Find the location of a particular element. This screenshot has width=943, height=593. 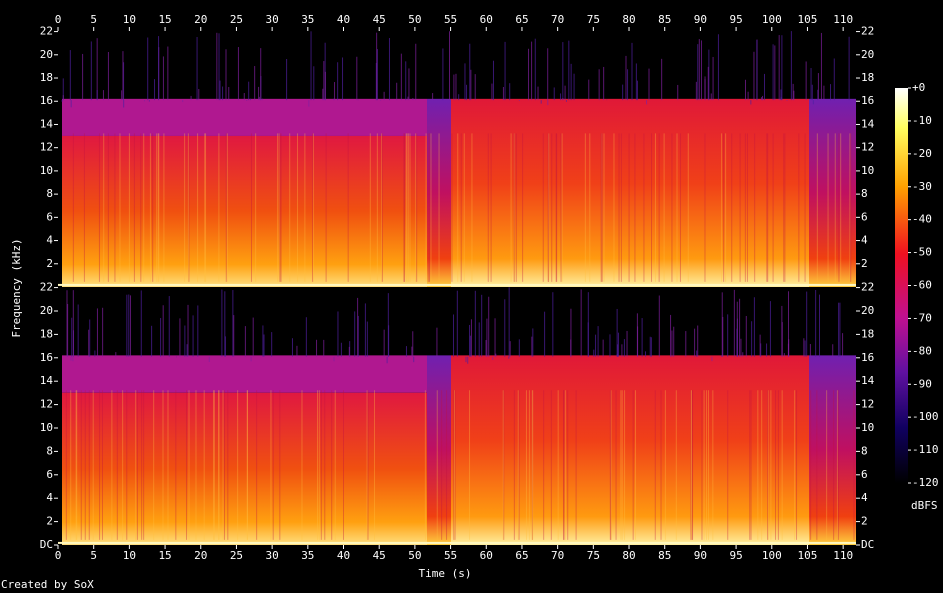

x-axis-label: Time (s) is located at coordinates (445, 573).